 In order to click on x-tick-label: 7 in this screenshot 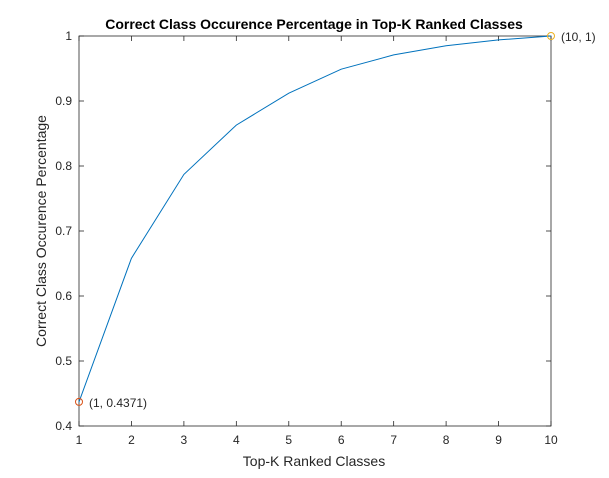, I will do `click(393, 440)`.